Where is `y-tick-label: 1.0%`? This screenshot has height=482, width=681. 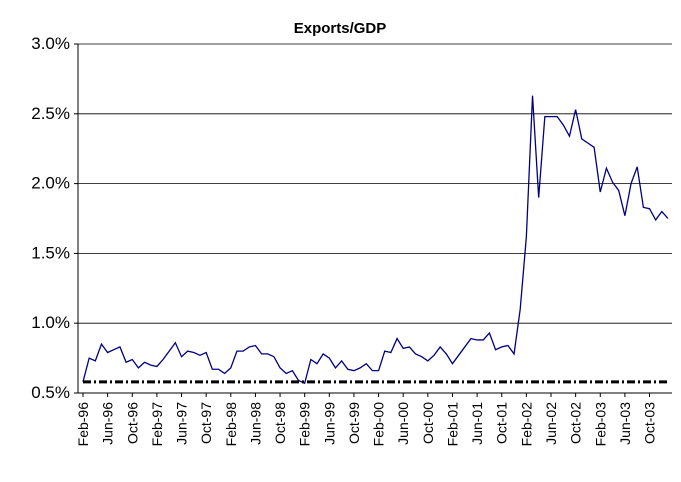
y-tick-label: 1.0% is located at coordinates (50, 322).